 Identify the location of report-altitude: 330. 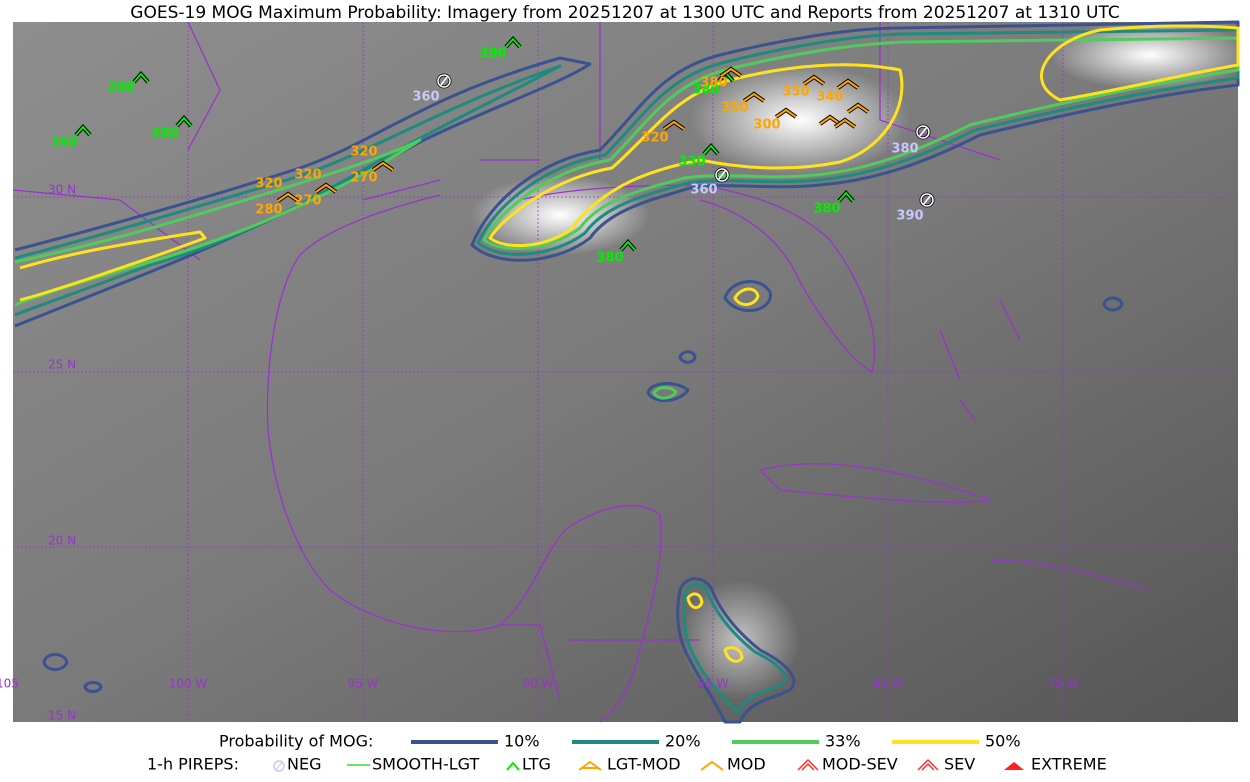
(691, 162).